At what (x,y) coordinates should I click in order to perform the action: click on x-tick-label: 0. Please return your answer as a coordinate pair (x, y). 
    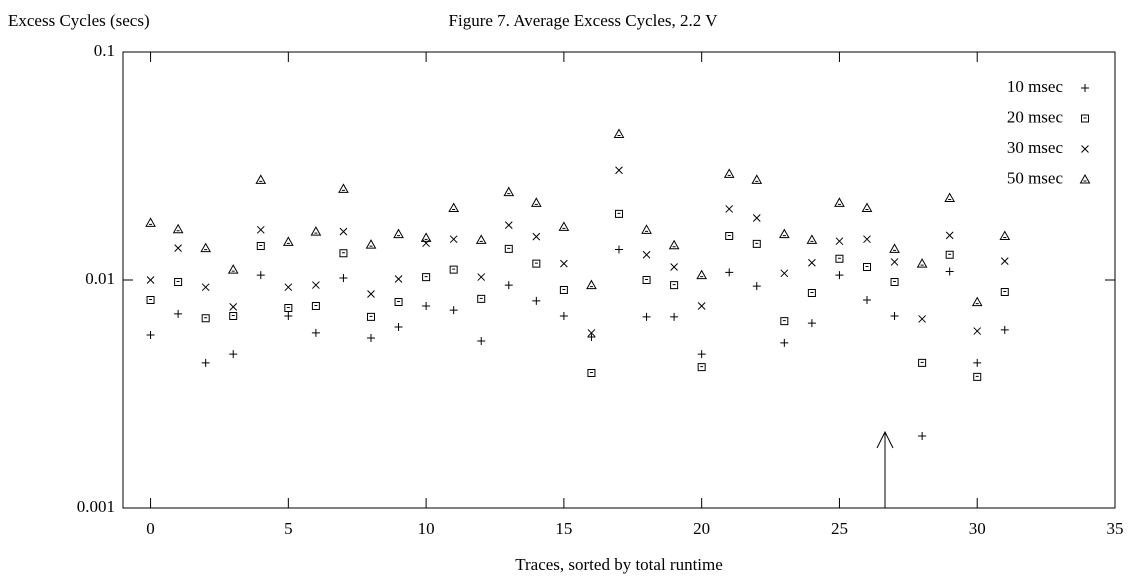
    Looking at the image, I should click on (150, 528).